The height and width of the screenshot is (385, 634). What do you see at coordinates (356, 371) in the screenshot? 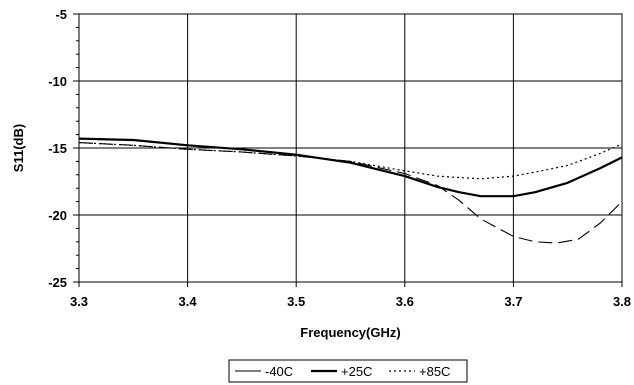
I see `legend-label: +25C` at bounding box center [356, 371].